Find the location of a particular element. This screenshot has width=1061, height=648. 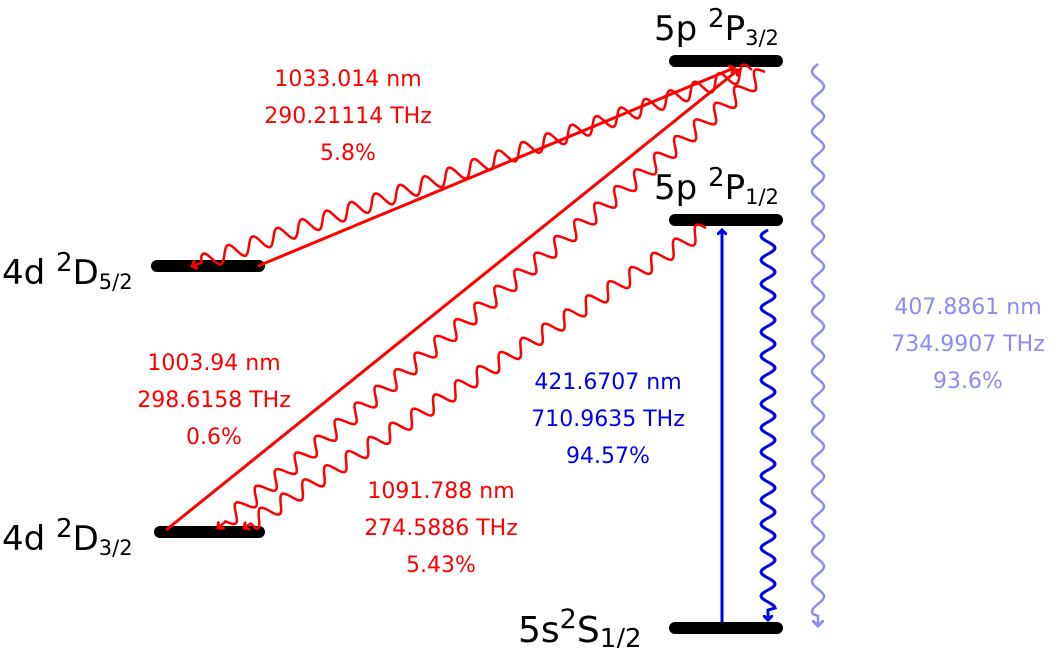

svg-text: 274.5886 THz is located at coordinates (441, 528).